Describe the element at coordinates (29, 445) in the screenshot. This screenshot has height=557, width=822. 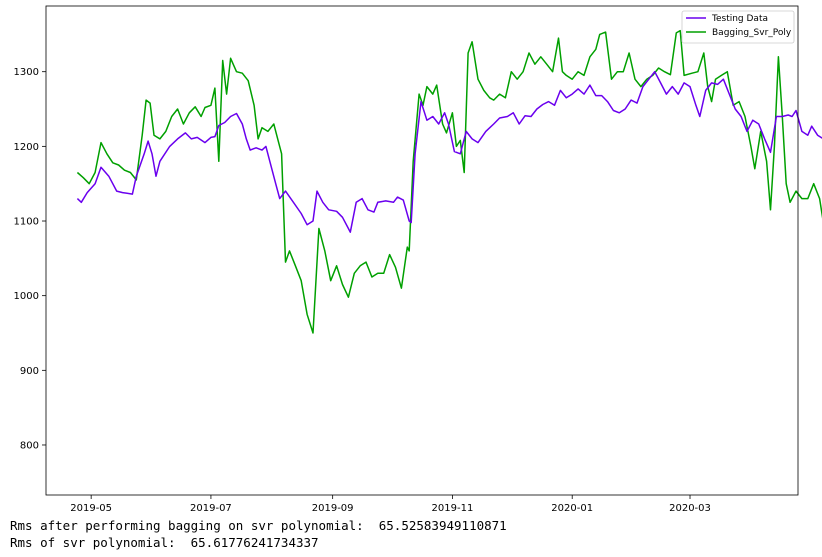
I see `y-tick-label: 800` at that location.